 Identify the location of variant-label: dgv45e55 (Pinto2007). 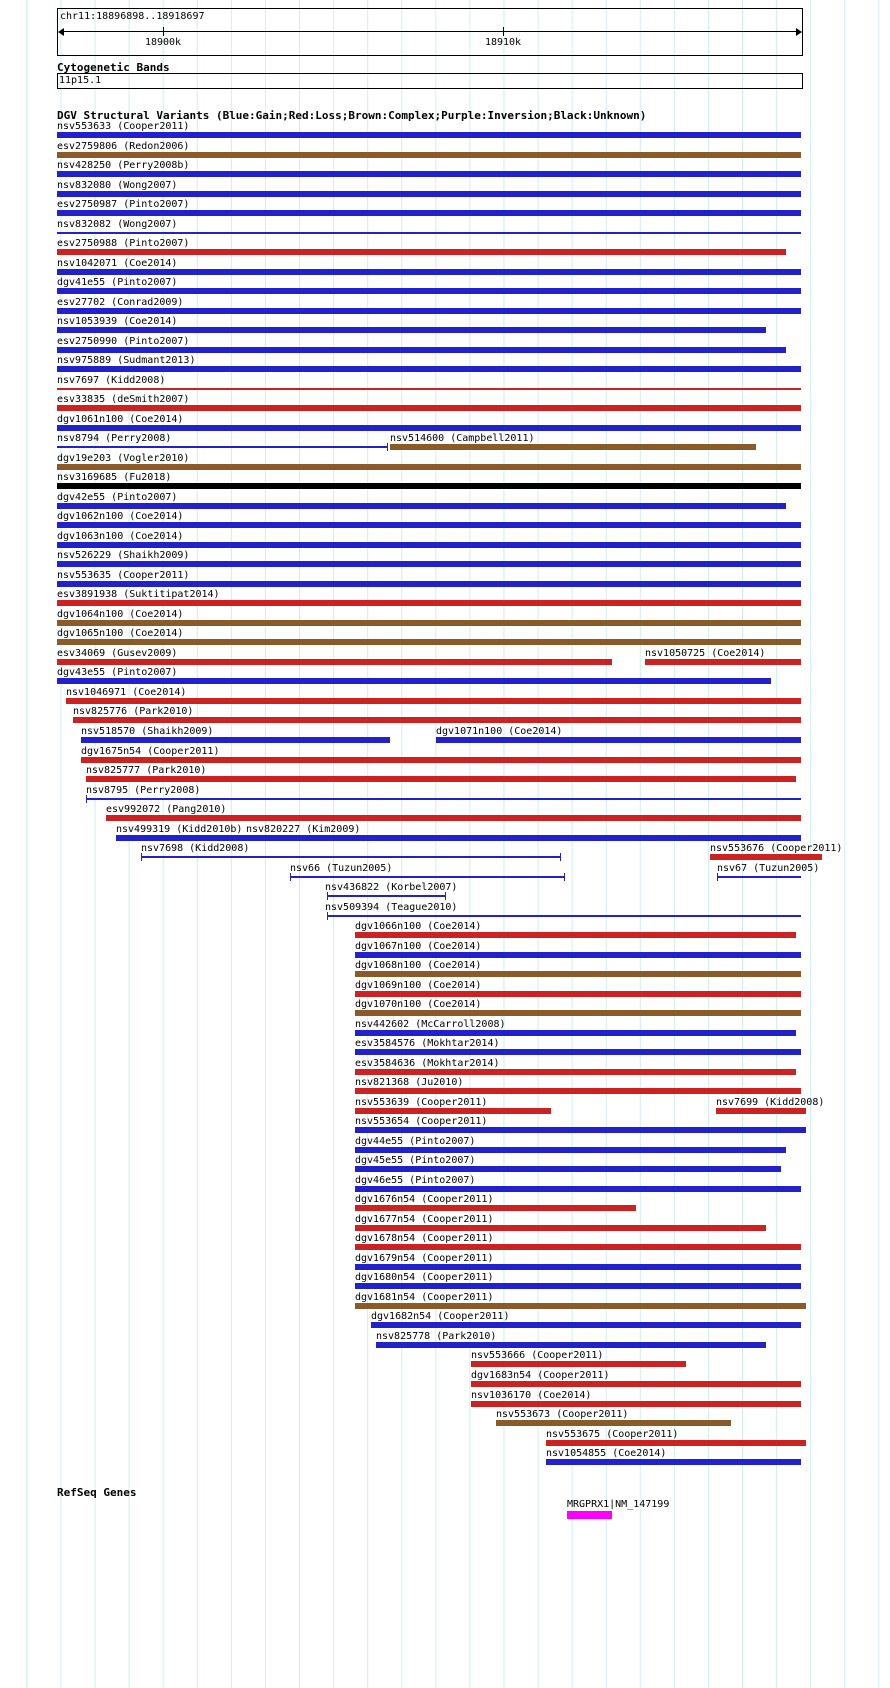
(415, 1161).